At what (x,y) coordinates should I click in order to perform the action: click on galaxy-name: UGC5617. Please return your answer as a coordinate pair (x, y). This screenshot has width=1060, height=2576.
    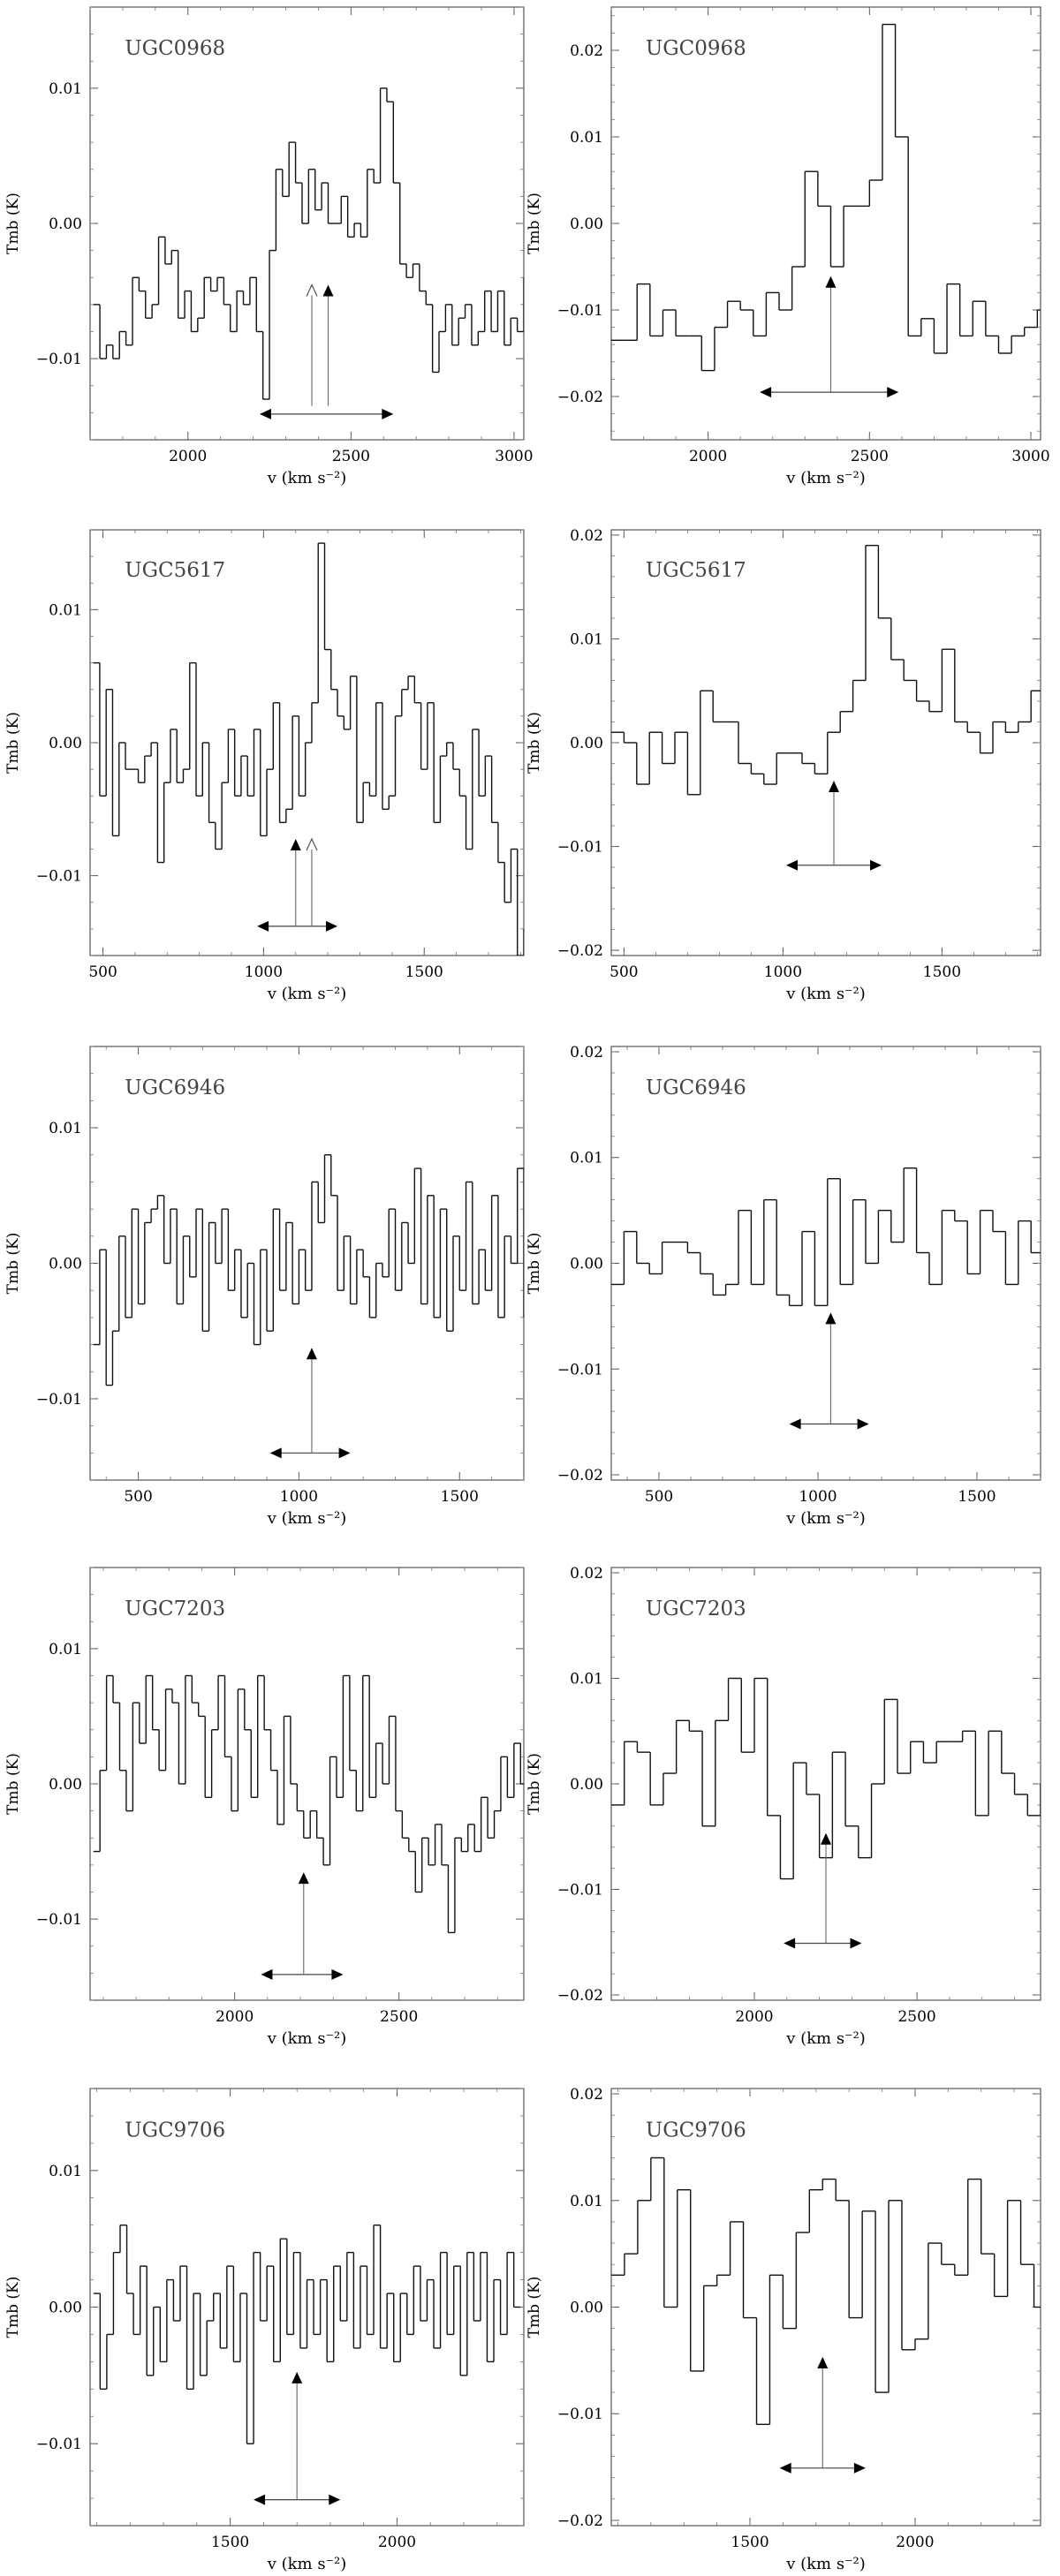
    Looking at the image, I should click on (696, 570).